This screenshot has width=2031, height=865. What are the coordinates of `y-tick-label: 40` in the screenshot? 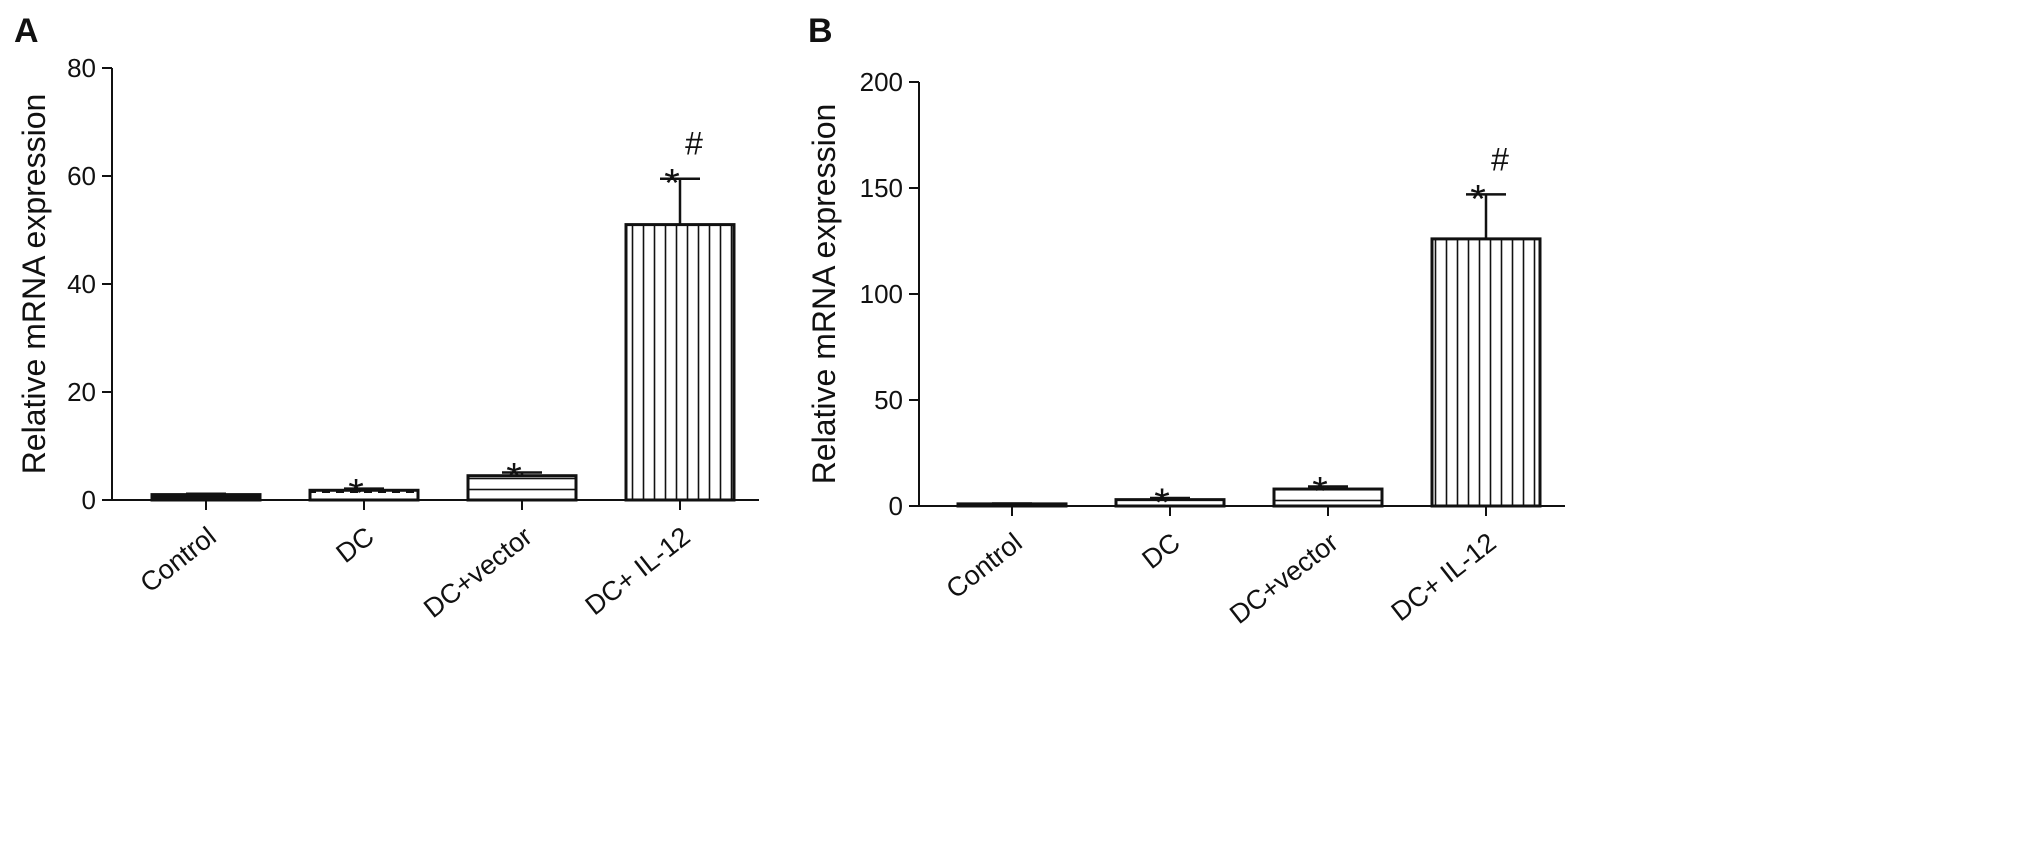 It's located at (81, 284).